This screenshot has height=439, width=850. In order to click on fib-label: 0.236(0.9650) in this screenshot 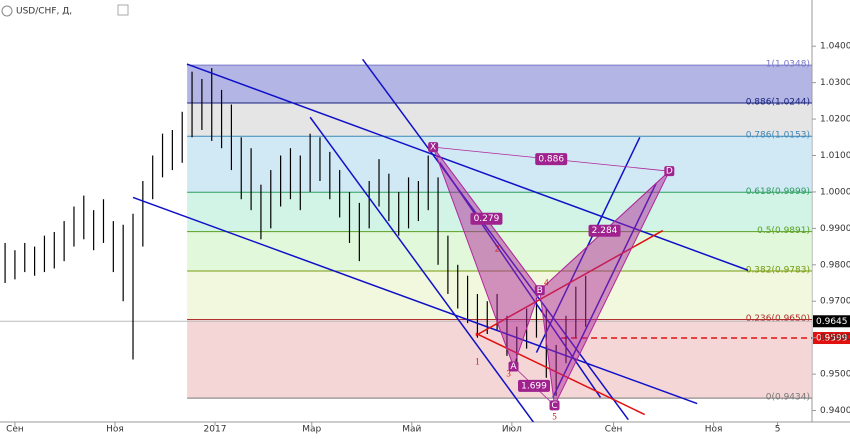, I will do `click(778, 319)`.